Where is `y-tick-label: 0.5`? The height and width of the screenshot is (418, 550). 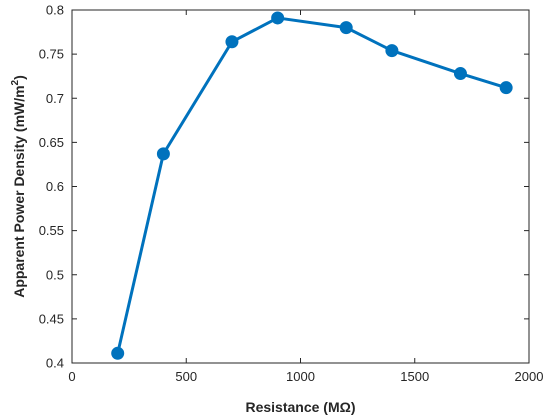
y-tick-label: 0.5 is located at coordinates (55, 274).